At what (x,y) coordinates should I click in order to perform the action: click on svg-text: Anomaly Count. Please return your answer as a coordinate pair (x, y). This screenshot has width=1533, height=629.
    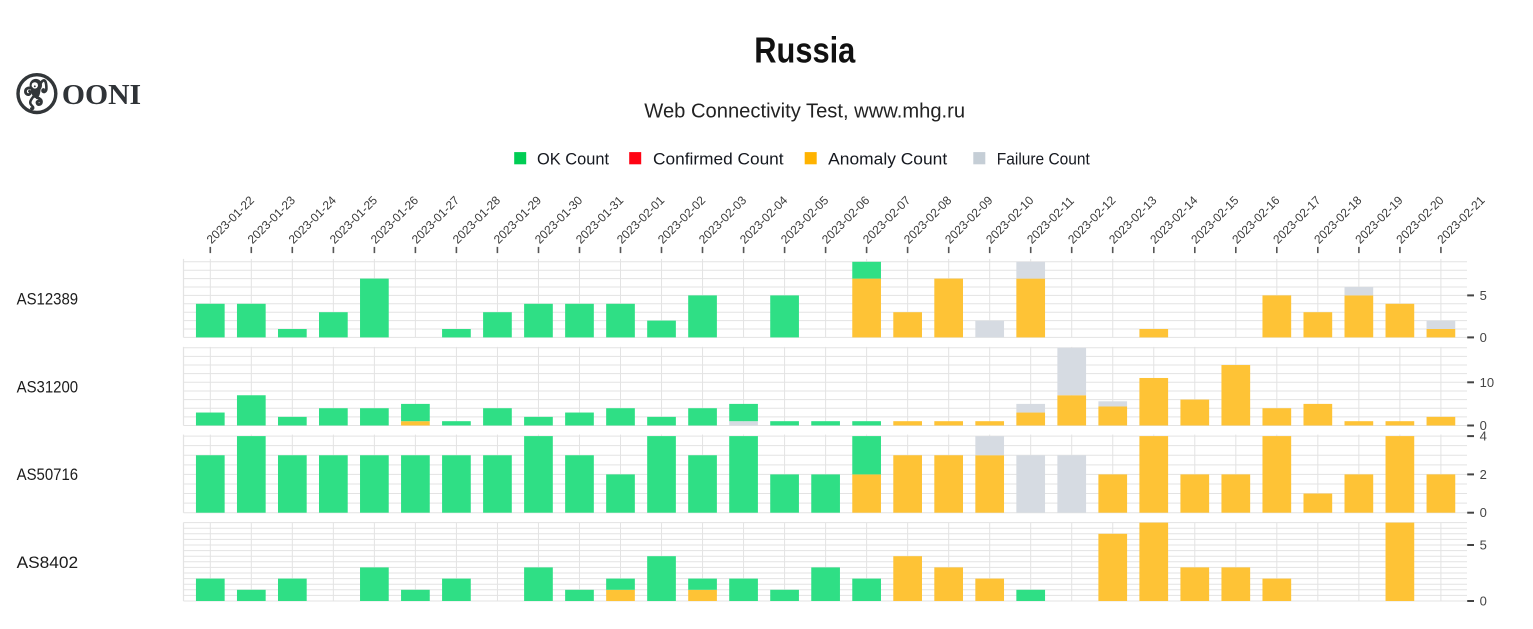
    Looking at the image, I should click on (887, 159).